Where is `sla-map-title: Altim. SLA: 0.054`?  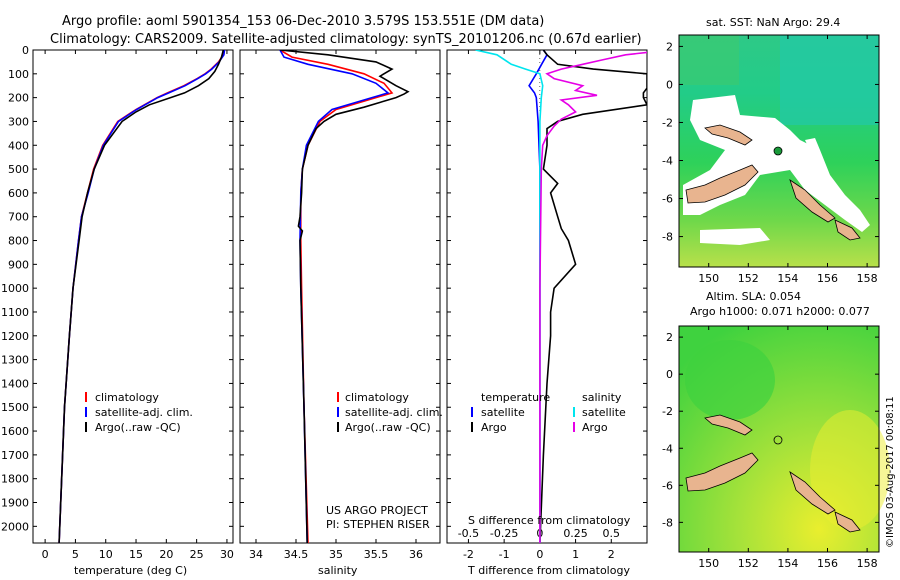
sla-map-title: Altim. SLA: 0.054 is located at coordinates (753, 296).